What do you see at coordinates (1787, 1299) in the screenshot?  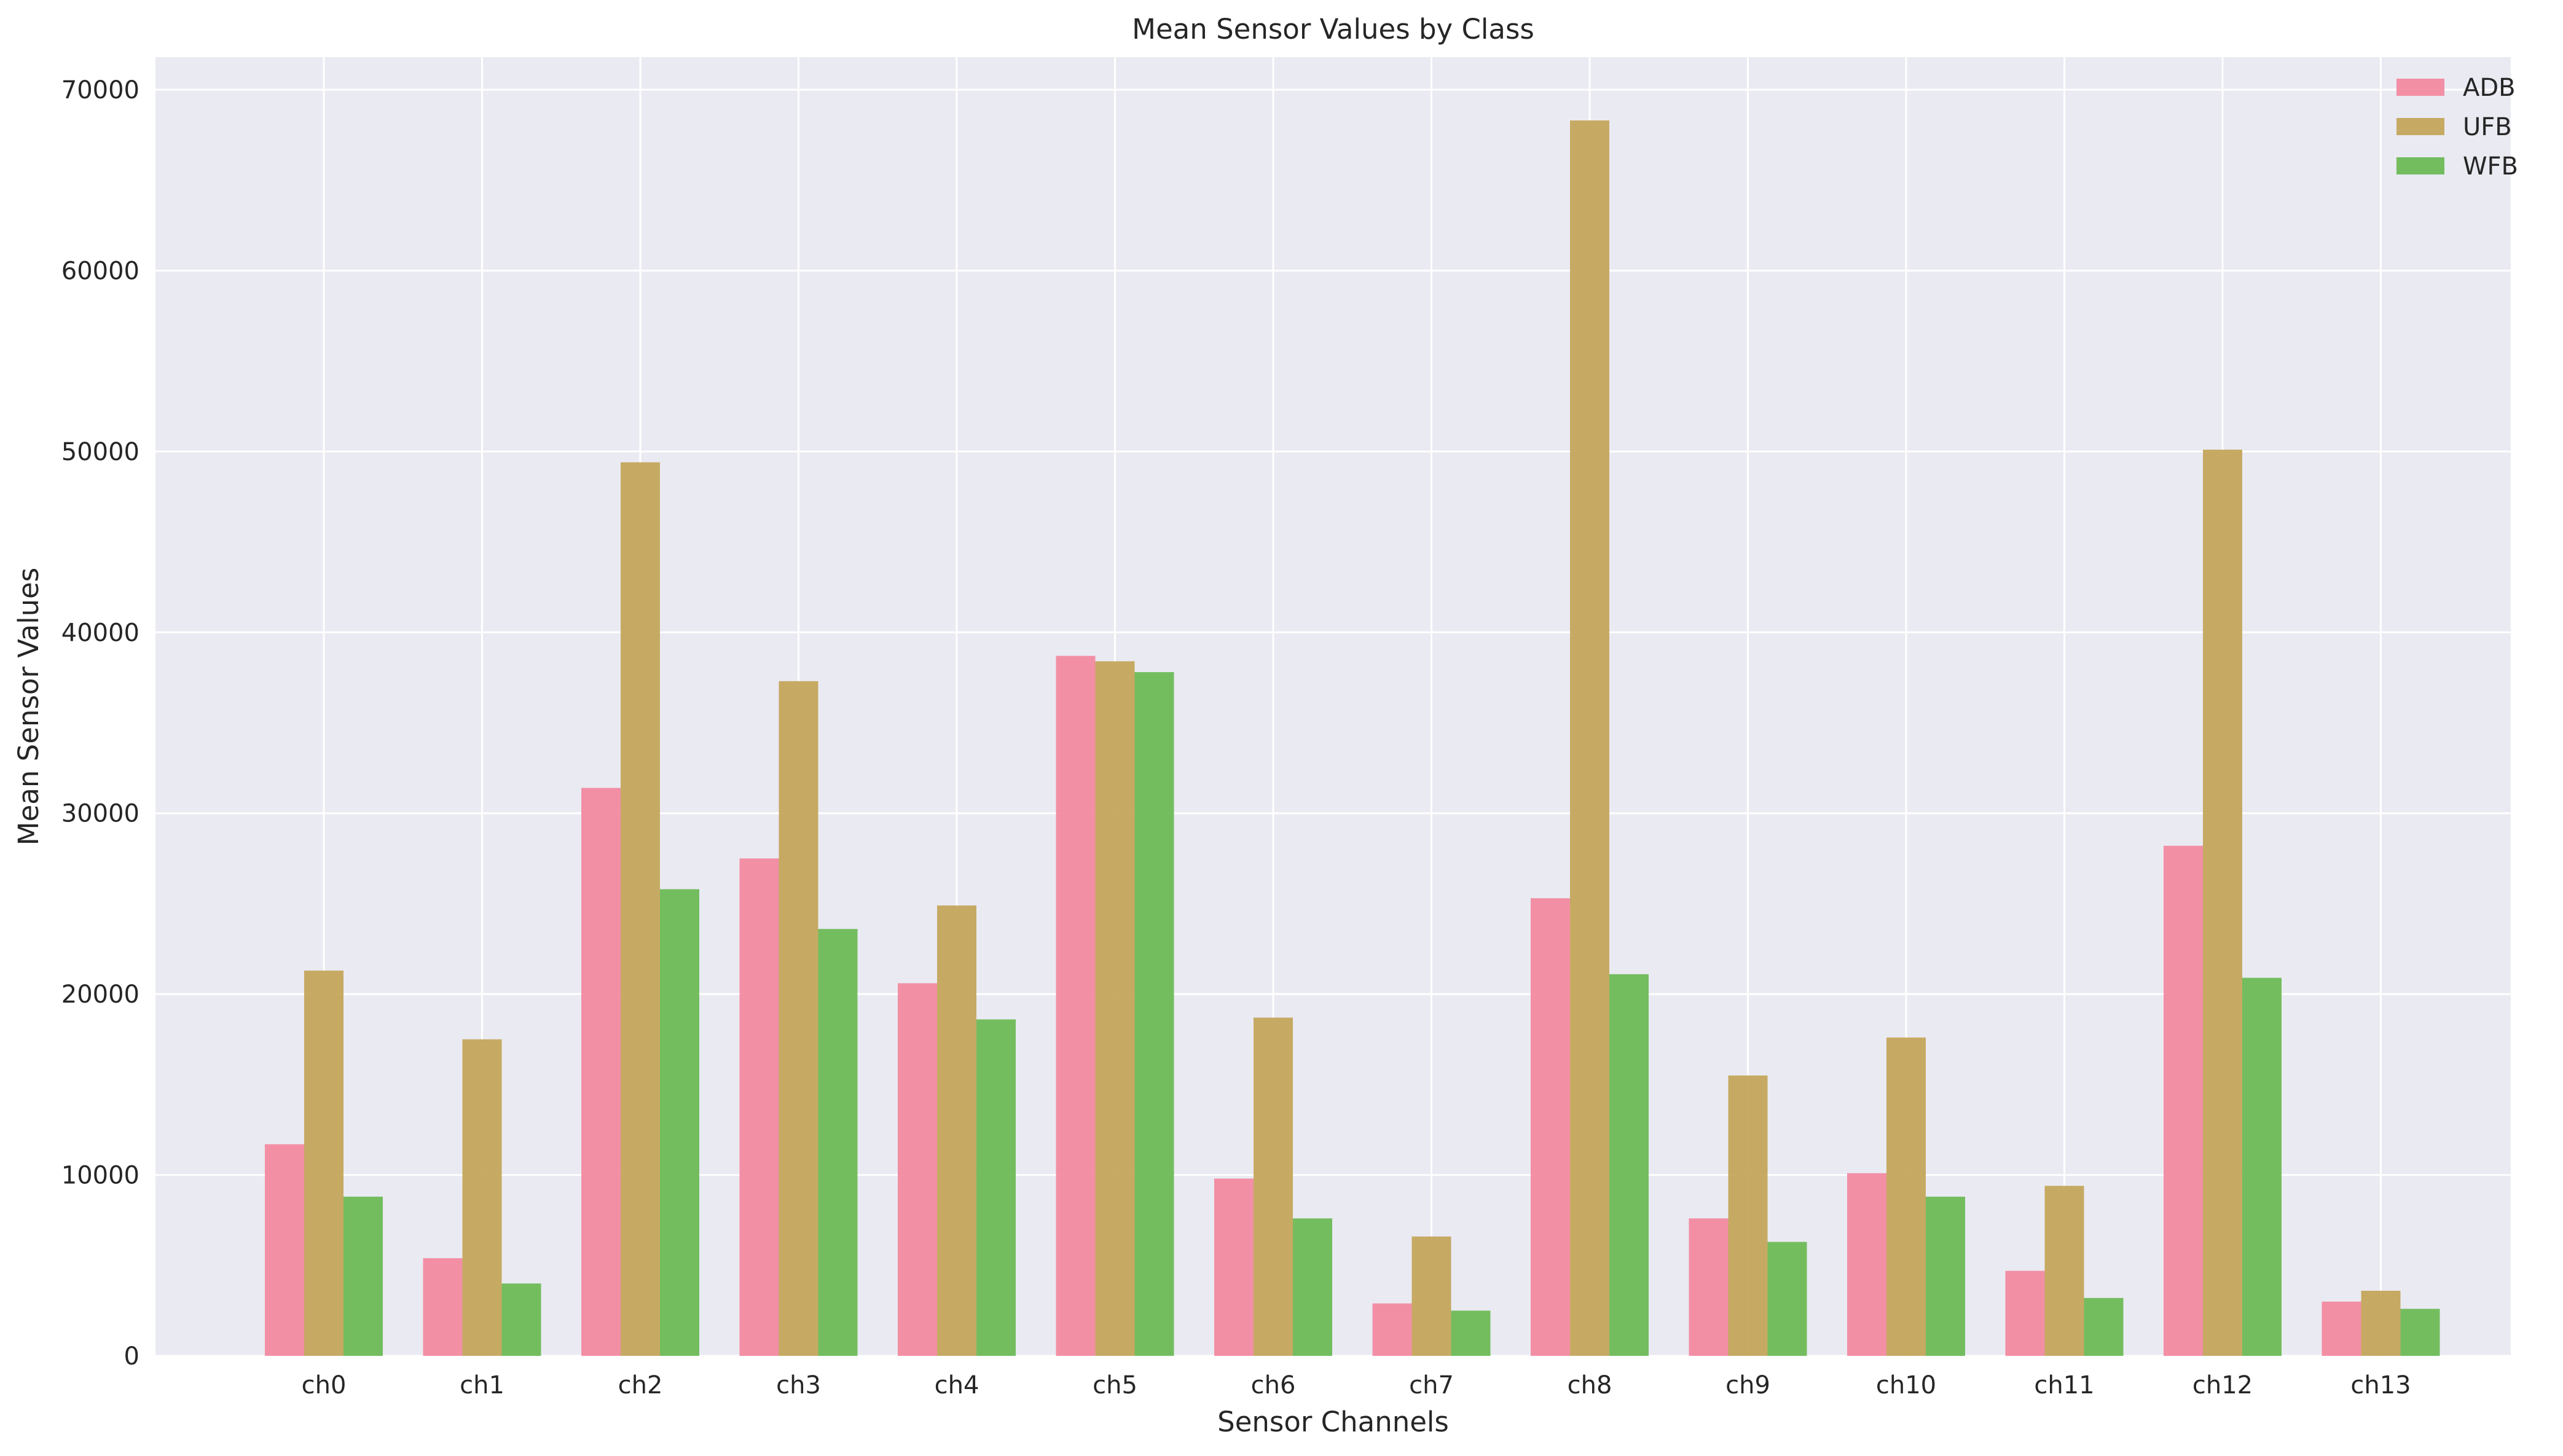 I see `bar-wfb-ch9` at bounding box center [1787, 1299].